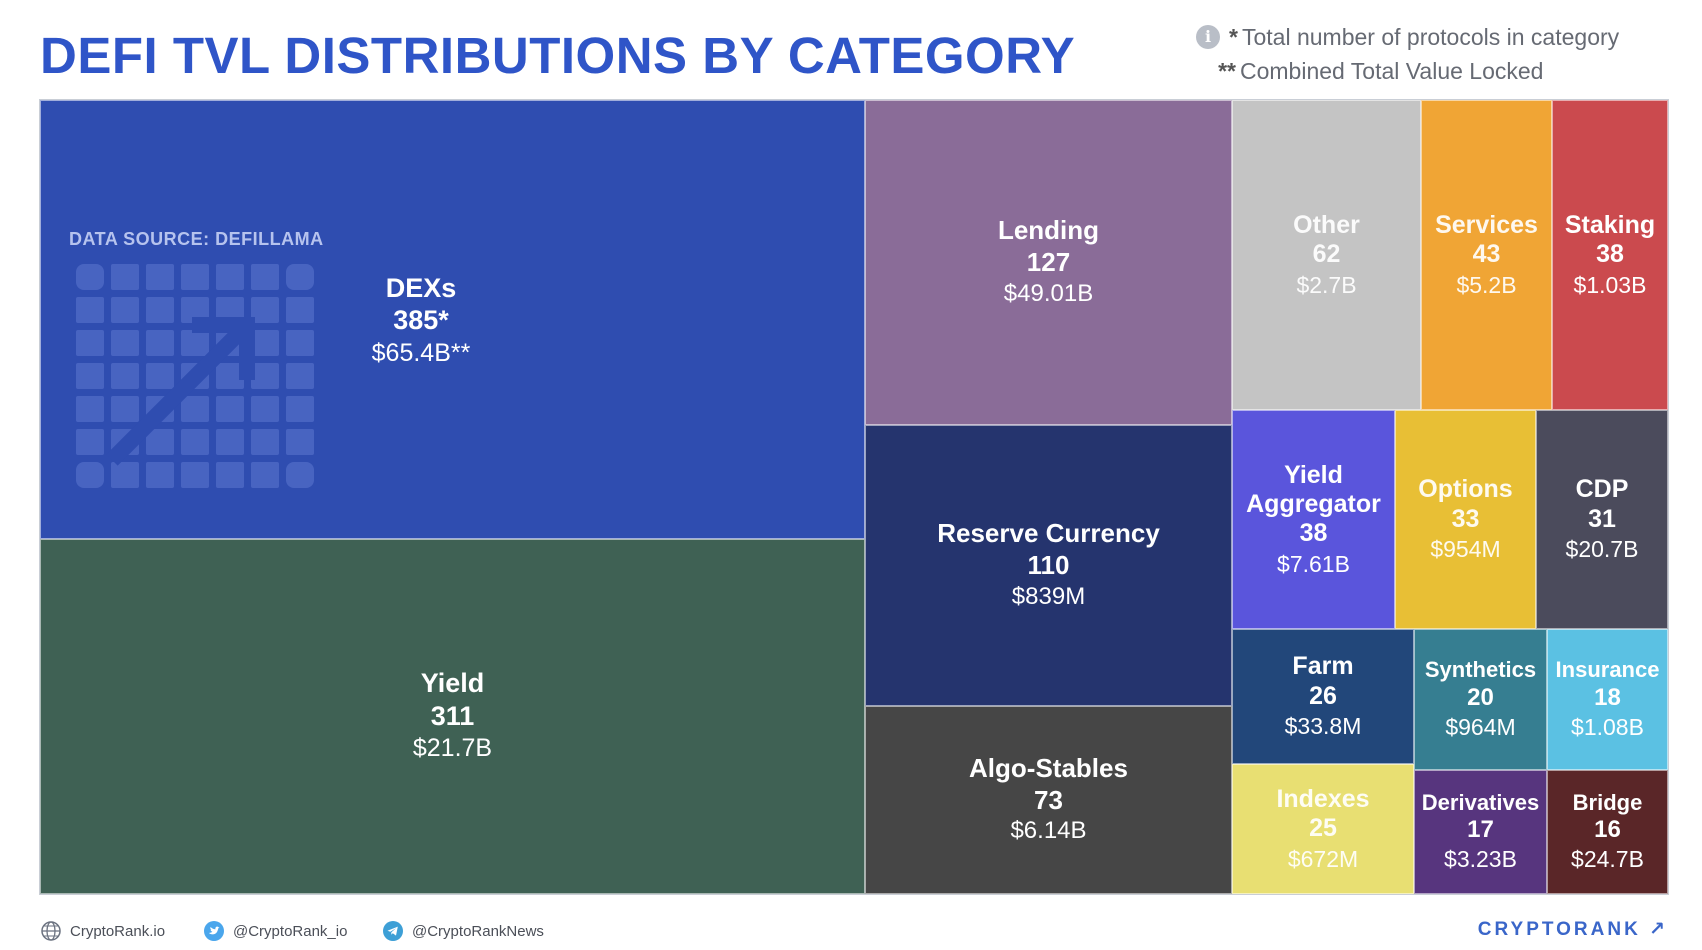 The height and width of the screenshot is (950, 1702). I want to click on tile-protocol-count: 385*, so click(421, 320).